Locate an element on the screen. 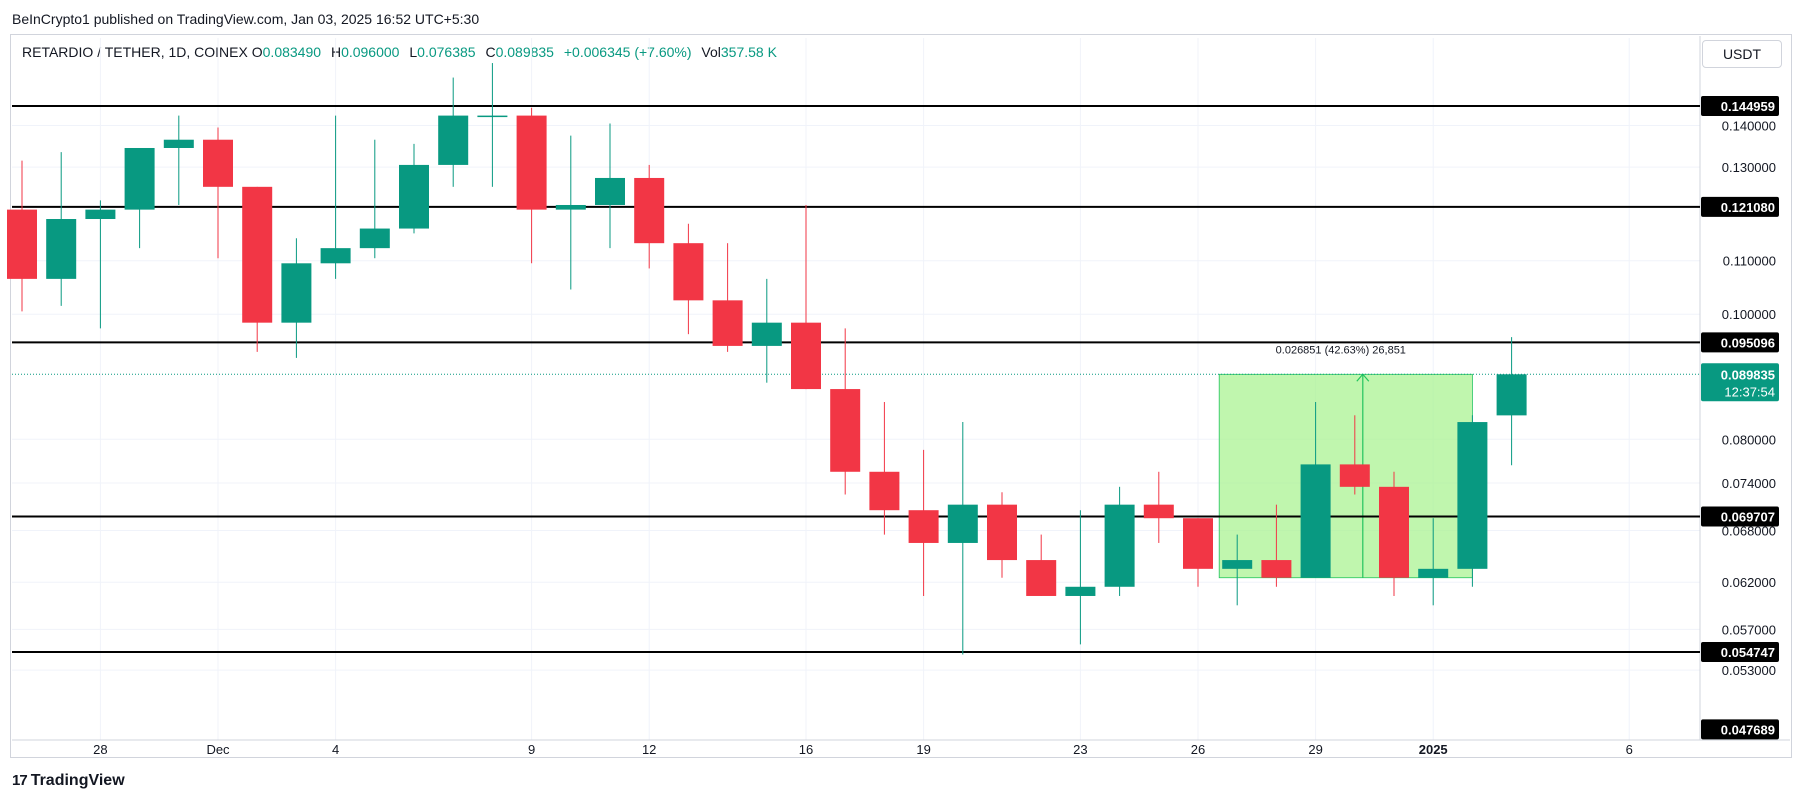 The height and width of the screenshot is (803, 1804). time-tick-label: 19 is located at coordinates (923, 749).